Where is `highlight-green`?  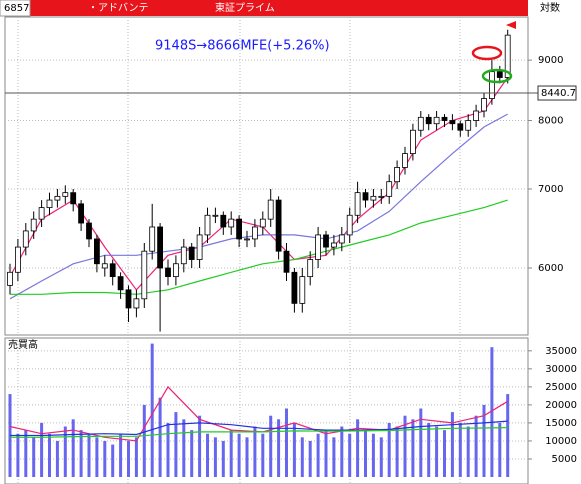 highlight-green is located at coordinates (497, 76).